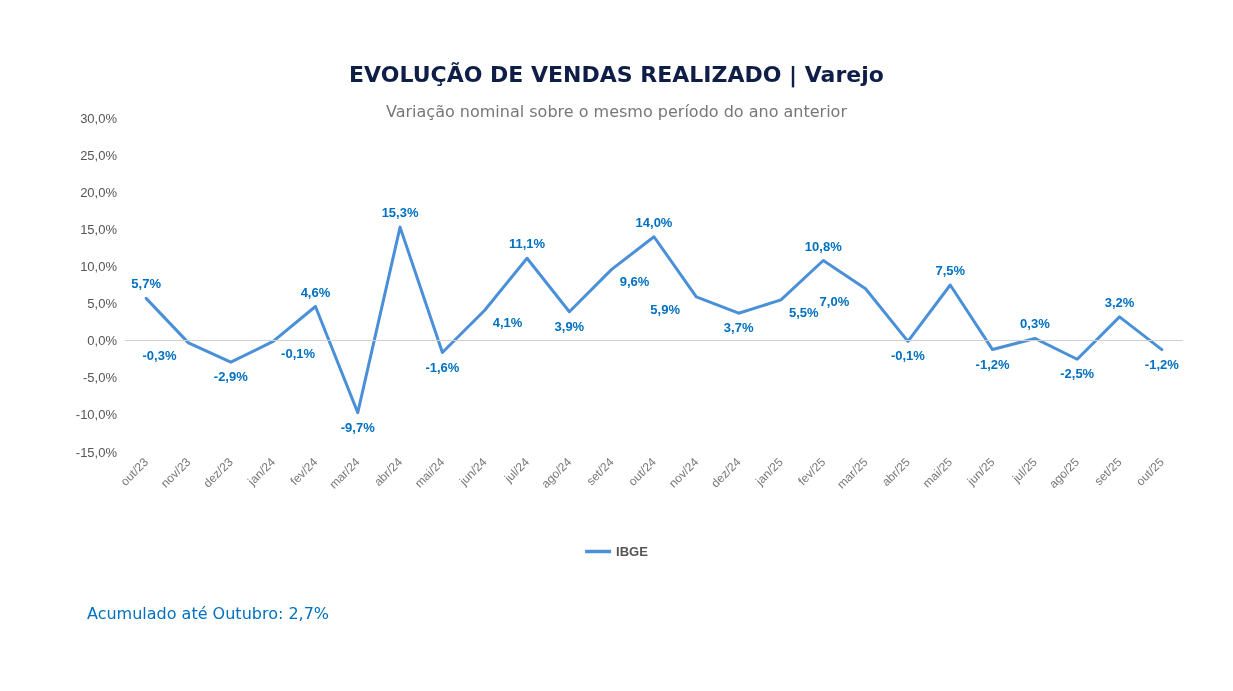  I want to click on y-tick-label: -15,0%, so click(96, 452).